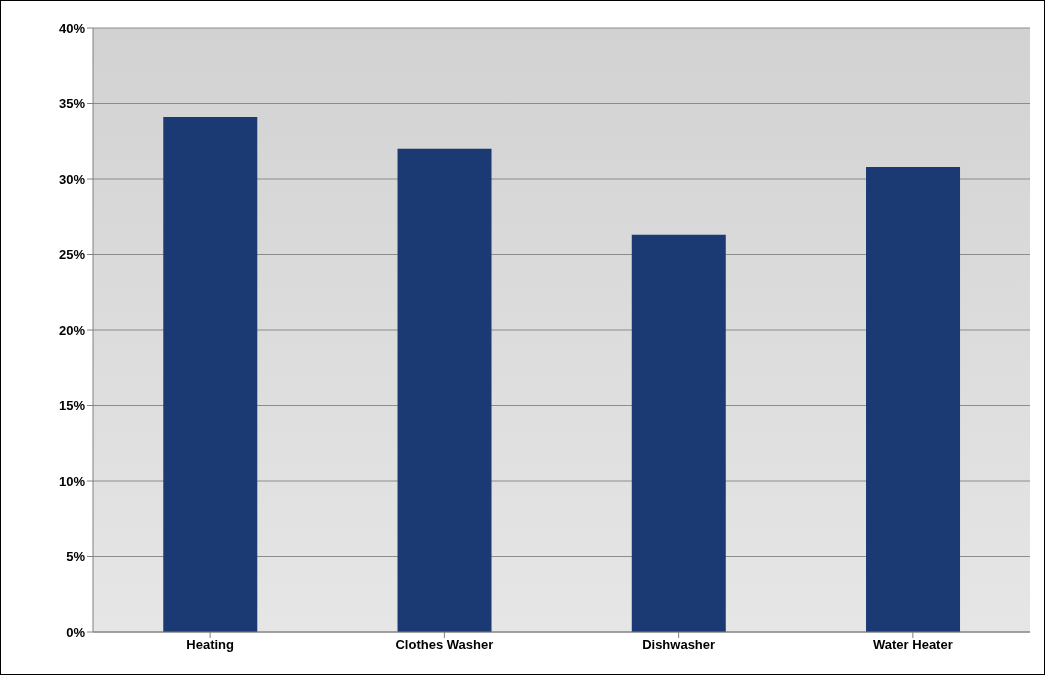 This screenshot has width=1045, height=675. I want to click on x-tick-label: Dishwasher, so click(679, 645).